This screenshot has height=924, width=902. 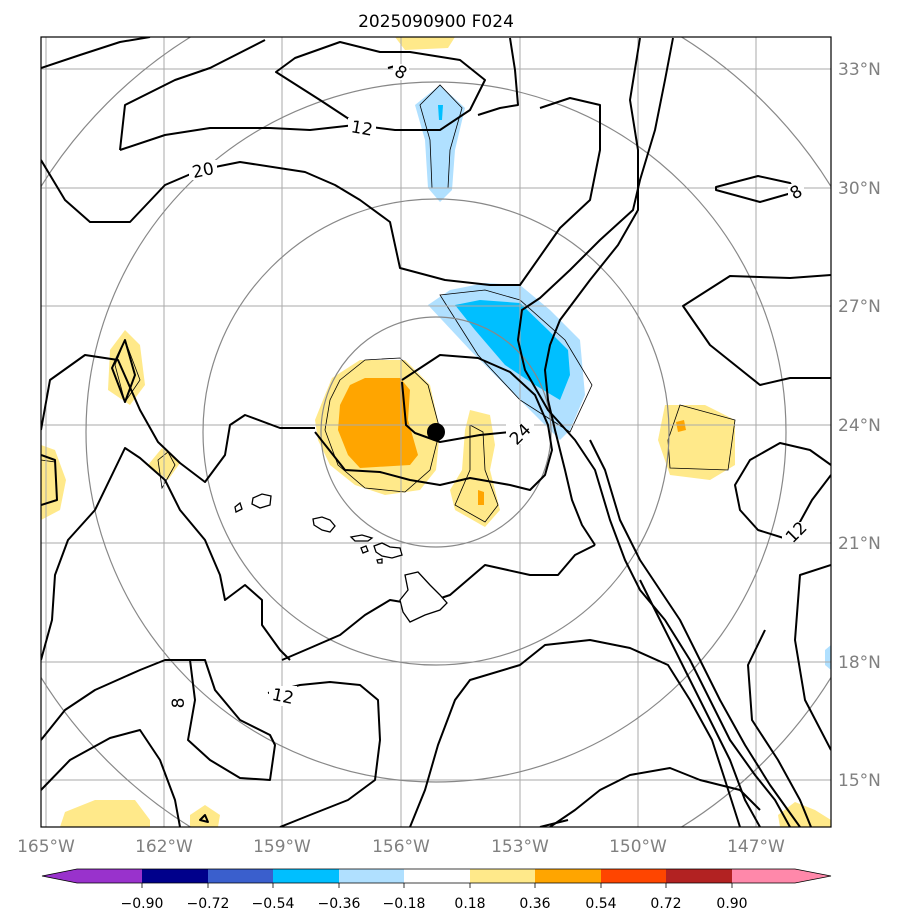 What do you see at coordinates (512, 350) in the screenshot?
I see `cold-anomaly-blue-ne` at bounding box center [512, 350].